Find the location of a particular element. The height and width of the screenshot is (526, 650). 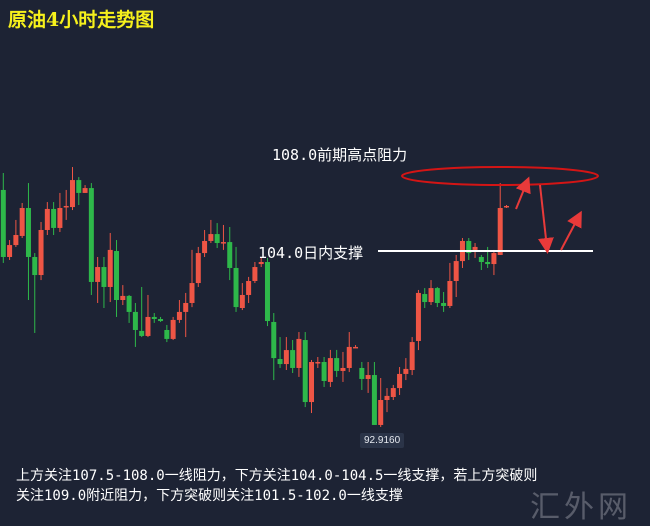

resistance-ellipse is located at coordinates (500, 176).